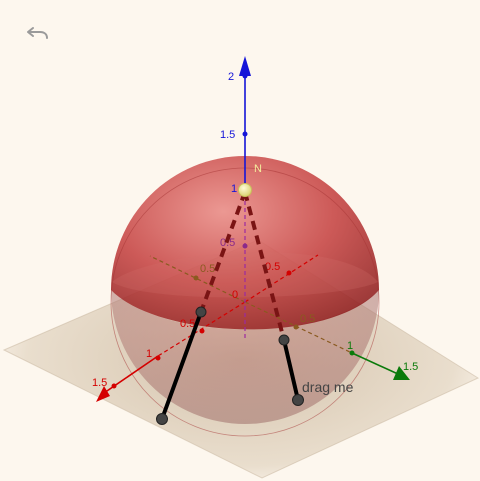 Image resolution: width=480 pixels, height=481 pixels. What do you see at coordinates (99, 383) in the screenshot?
I see `x-tick-label-1-5: 1.5` at bounding box center [99, 383].